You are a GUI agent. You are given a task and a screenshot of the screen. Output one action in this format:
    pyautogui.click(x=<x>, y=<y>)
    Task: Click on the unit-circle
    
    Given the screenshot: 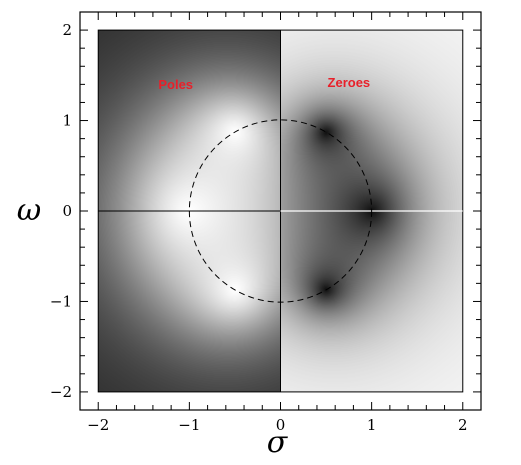 What is the action you would take?
    pyautogui.click(x=280, y=211)
    